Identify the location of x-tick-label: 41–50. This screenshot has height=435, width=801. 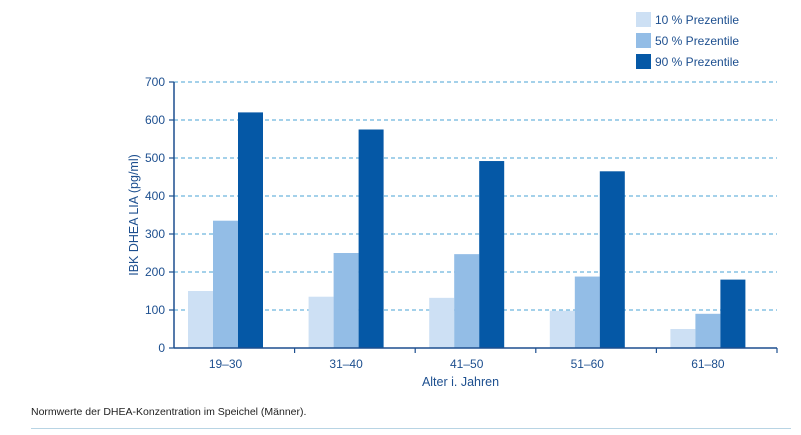
(467, 364).